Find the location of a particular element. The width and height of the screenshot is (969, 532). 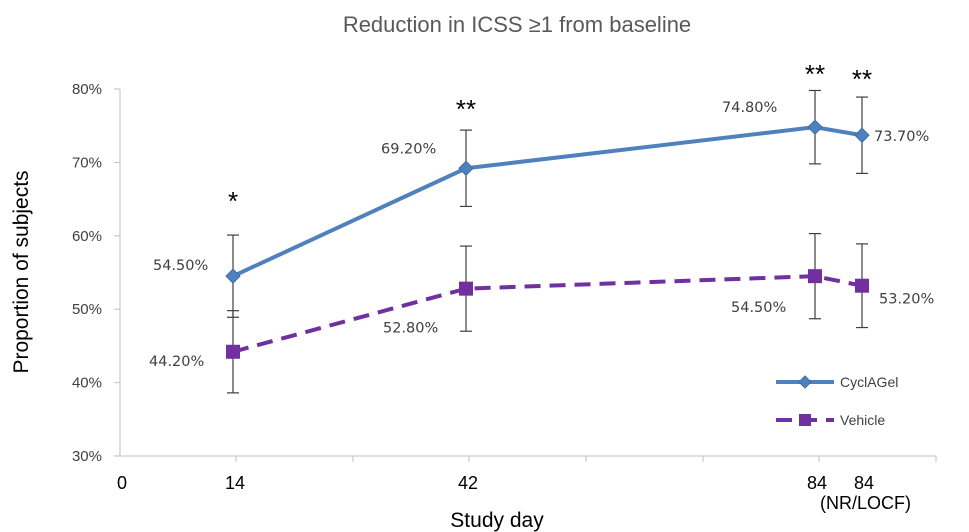

legend-marker-cyclagel is located at coordinates (805, 382).